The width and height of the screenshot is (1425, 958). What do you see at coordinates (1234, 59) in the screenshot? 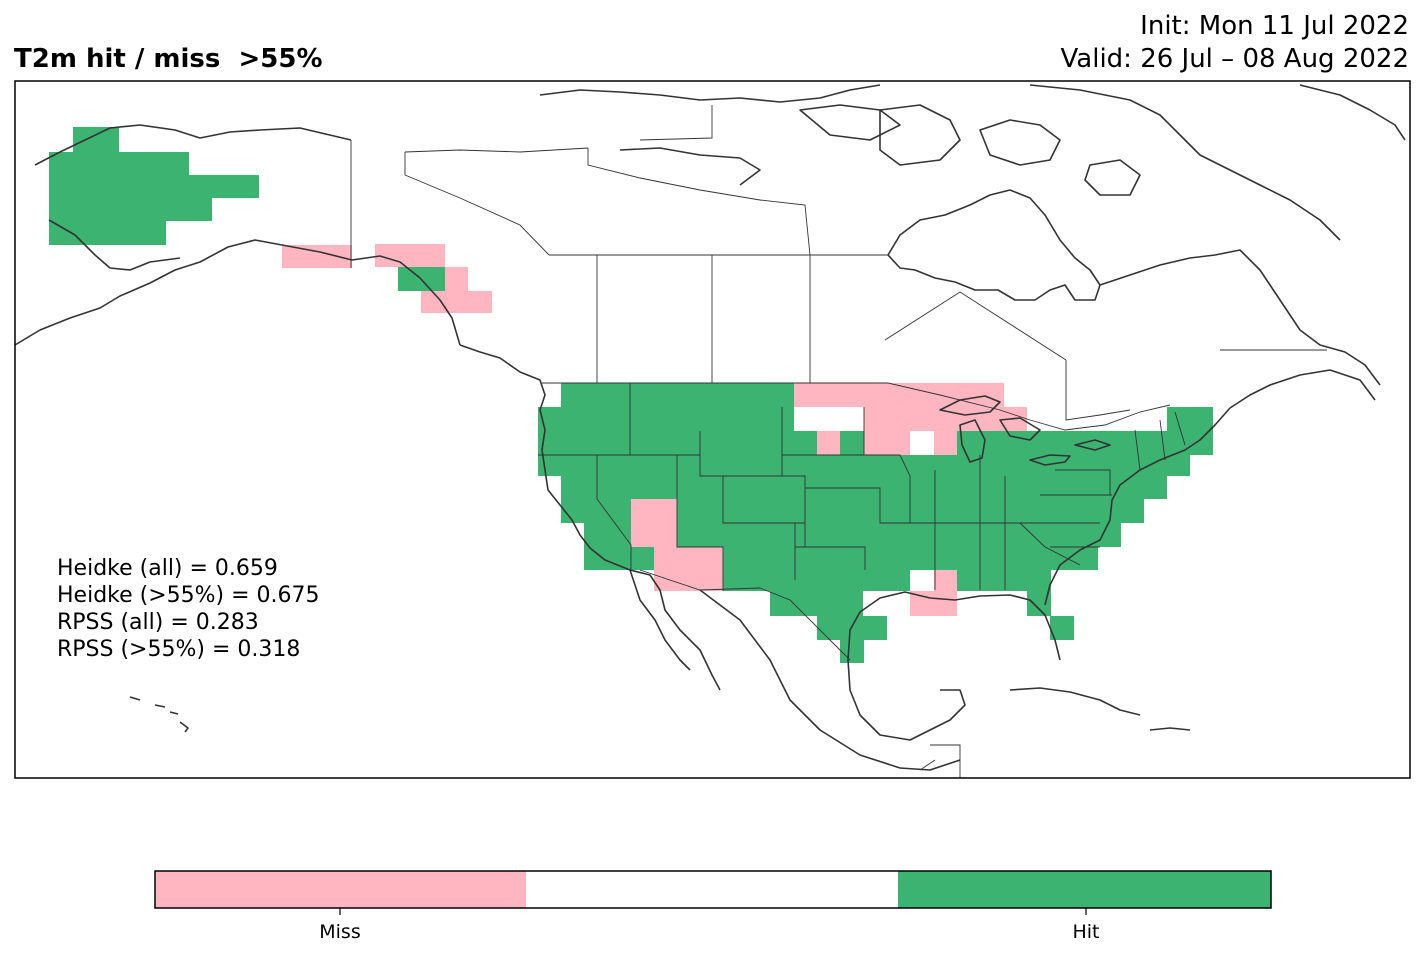
I see `valid-period: Valid: 26 Jul – 08 Aug 2022` at bounding box center [1234, 59].